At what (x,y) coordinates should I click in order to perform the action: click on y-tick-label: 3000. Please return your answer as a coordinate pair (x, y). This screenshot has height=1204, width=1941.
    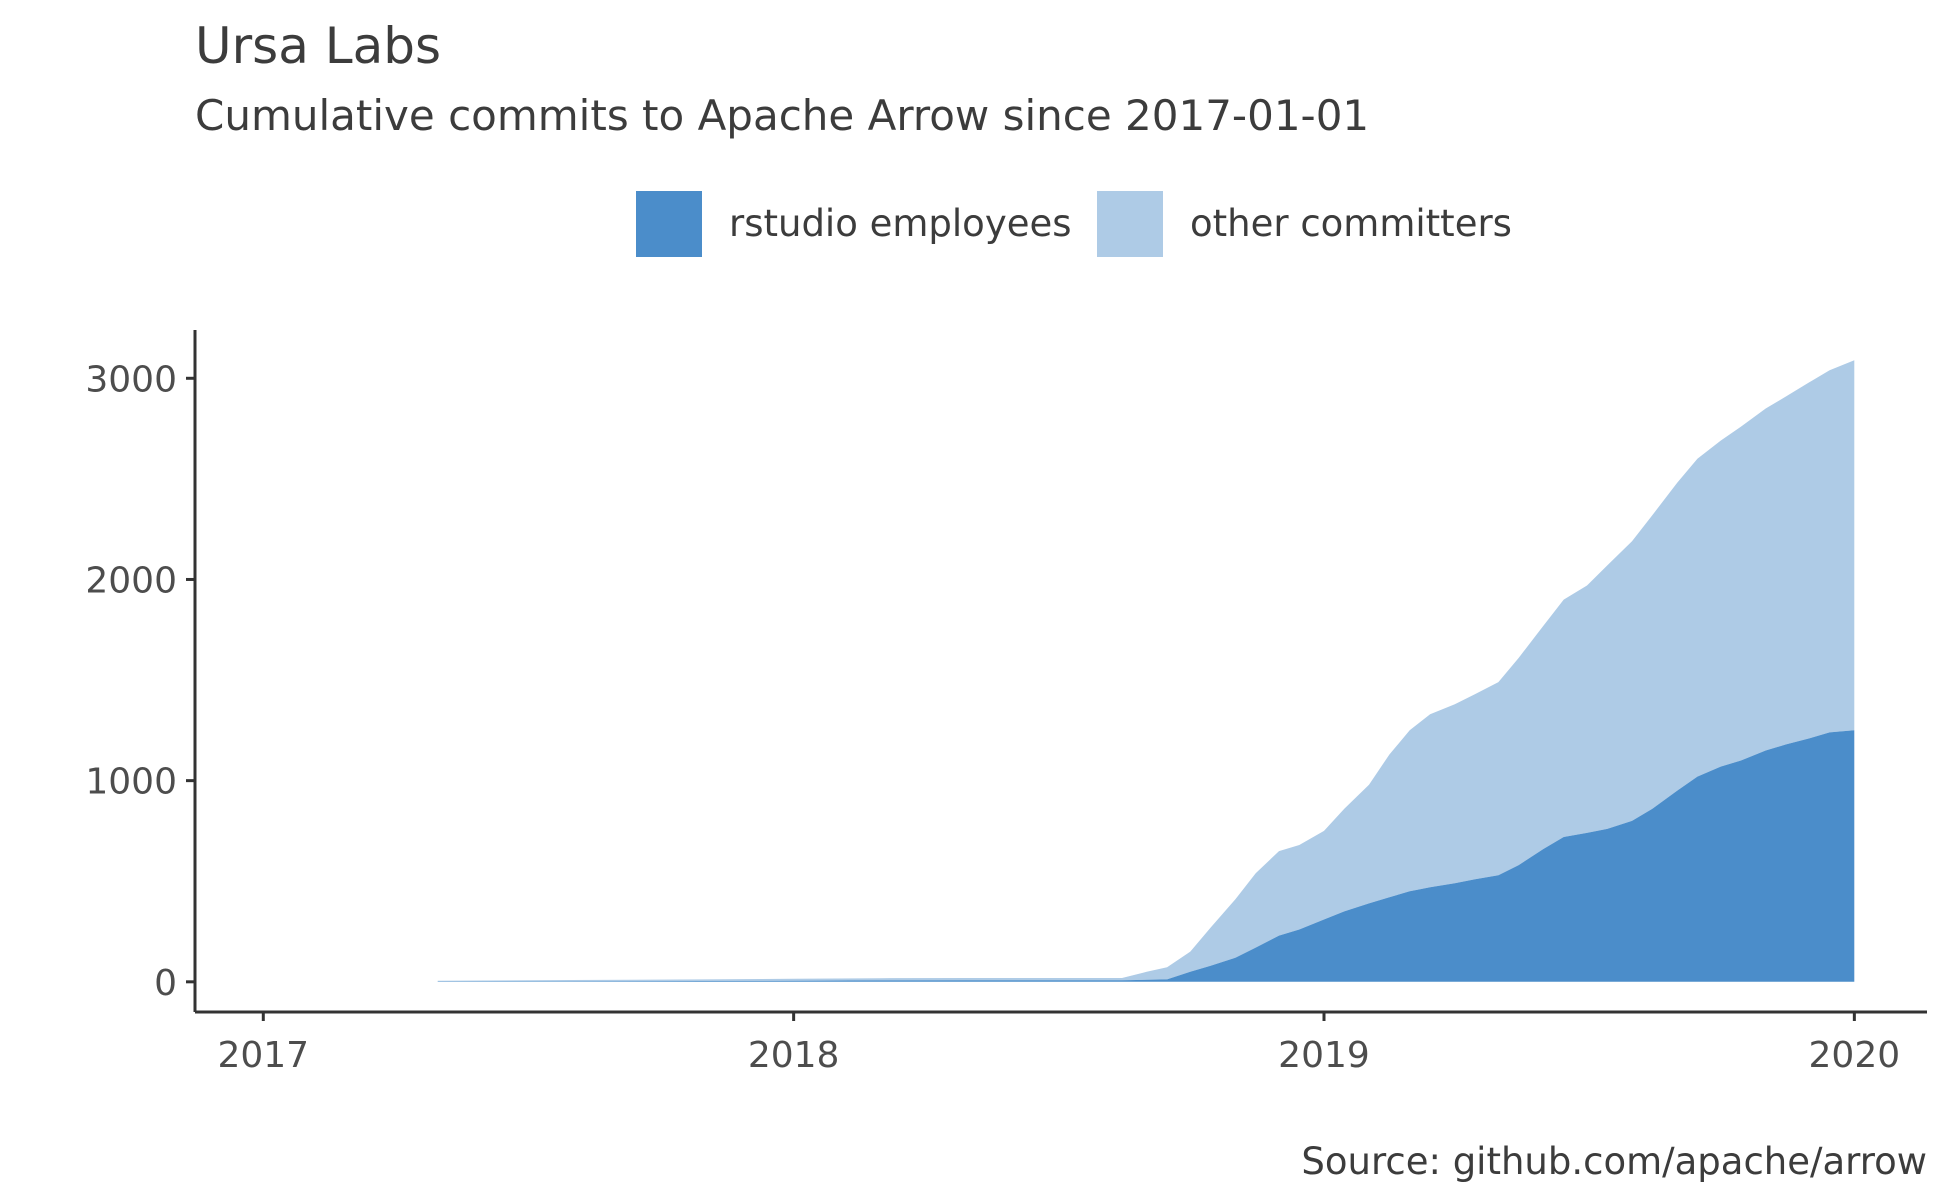
    Looking at the image, I should click on (131, 379).